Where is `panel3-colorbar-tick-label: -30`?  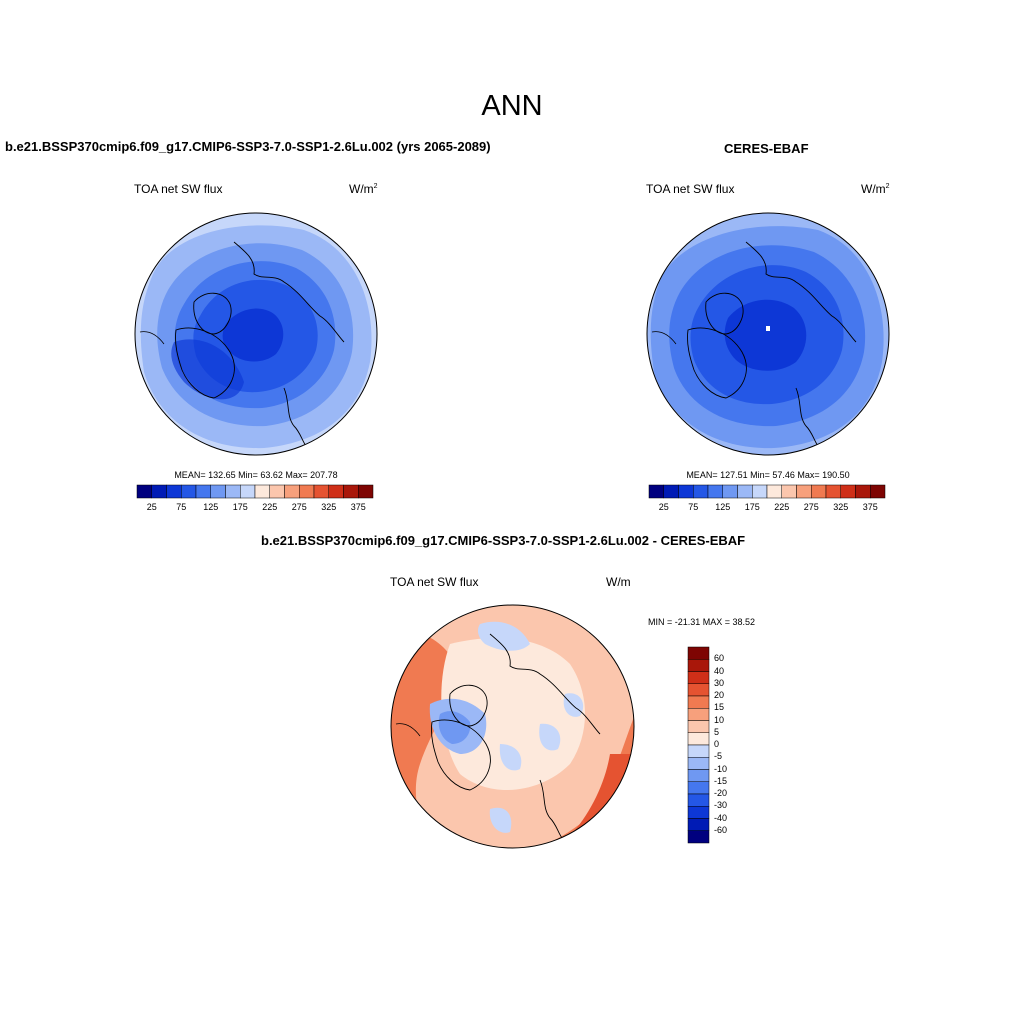 panel3-colorbar-tick-label: -30 is located at coordinates (721, 805).